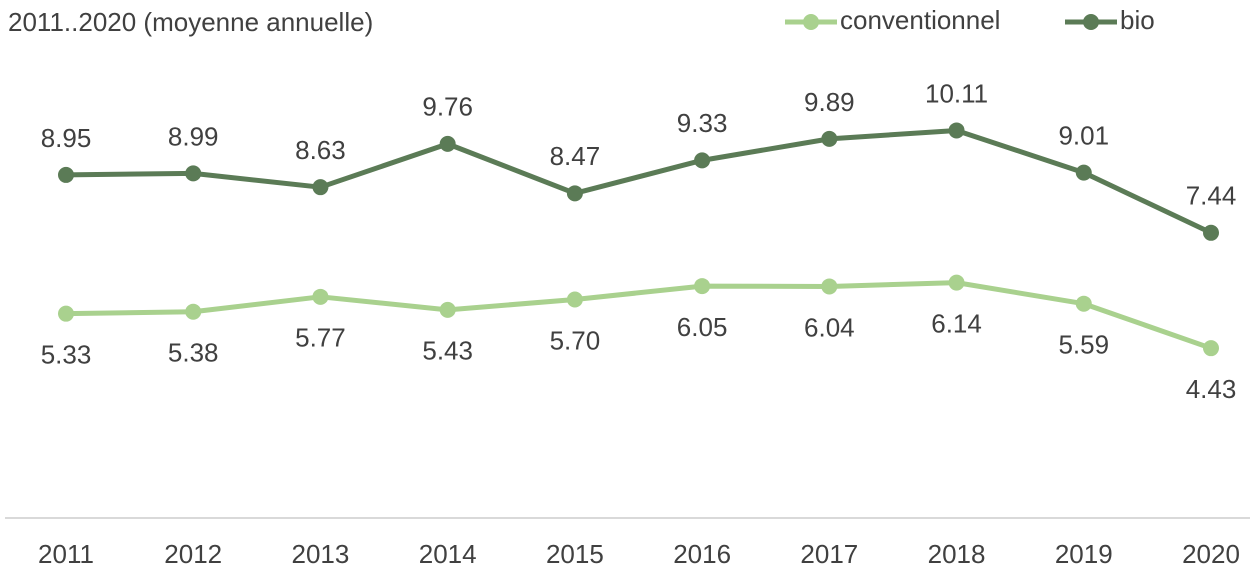  What do you see at coordinates (1211, 389) in the screenshot?
I see `data-label: 4.43` at bounding box center [1211, 389].